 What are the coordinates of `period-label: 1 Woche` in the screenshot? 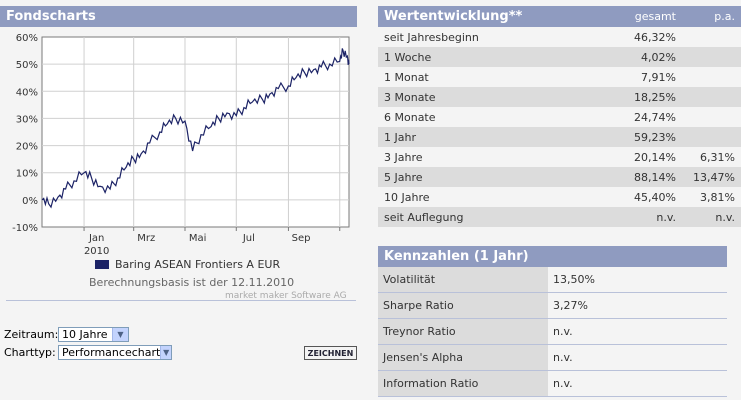 It's located at (484, 57).